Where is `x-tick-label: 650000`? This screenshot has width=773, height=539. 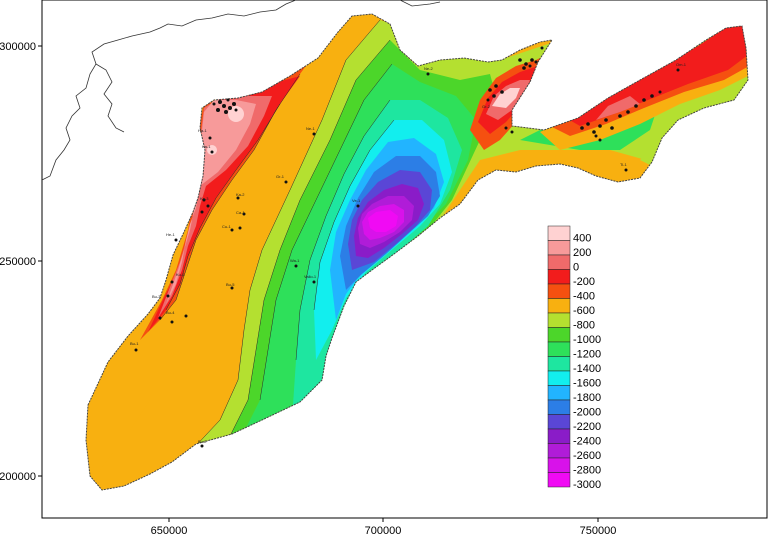
x-tick-label: 650000 is located at coordinates (169, 531).